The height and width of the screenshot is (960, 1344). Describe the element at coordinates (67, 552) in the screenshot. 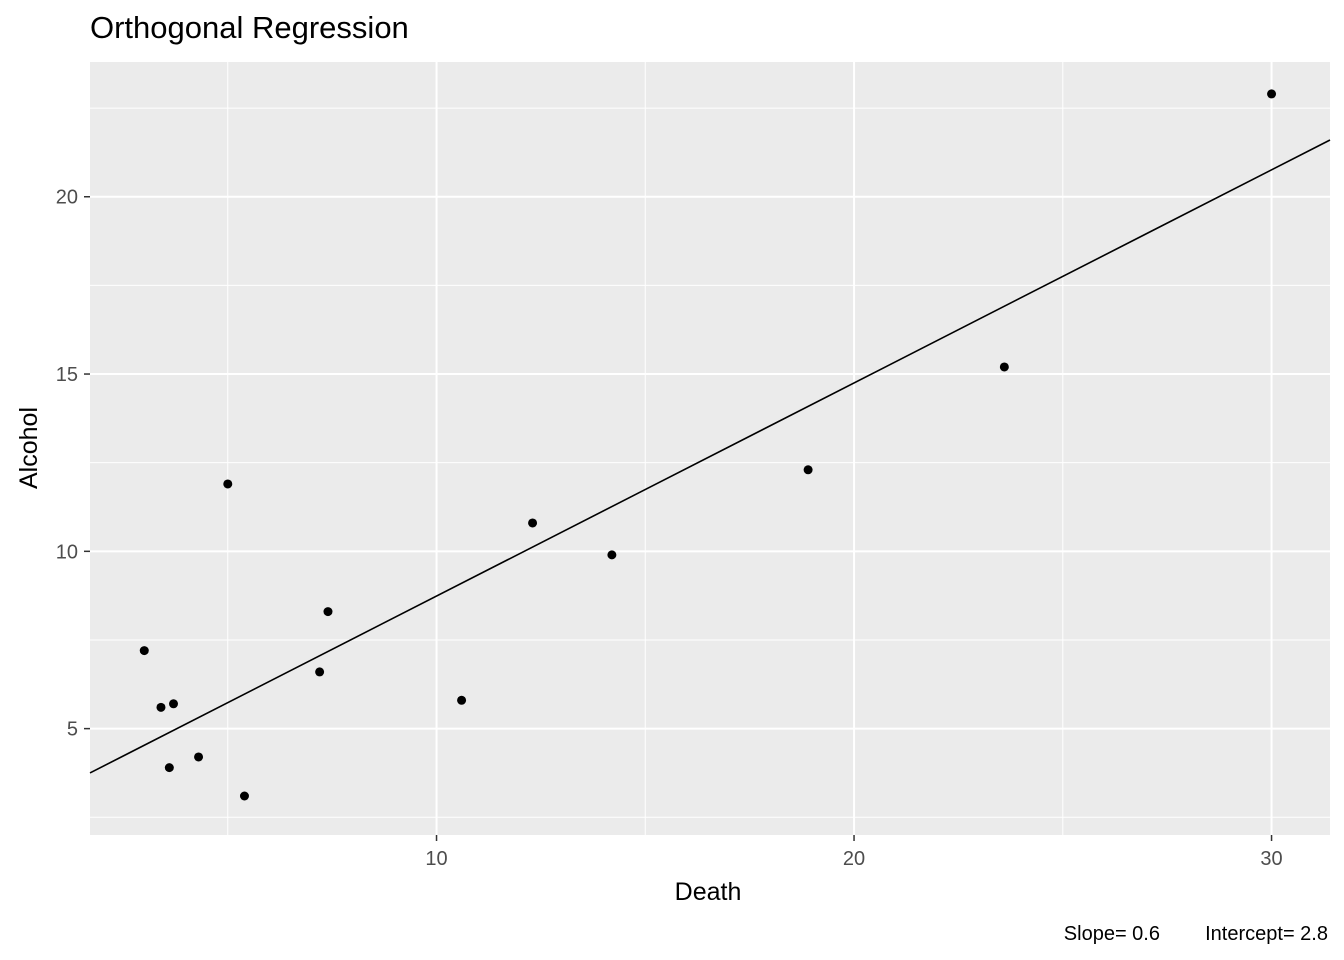

I see `y-tick-label: 10` at that location.